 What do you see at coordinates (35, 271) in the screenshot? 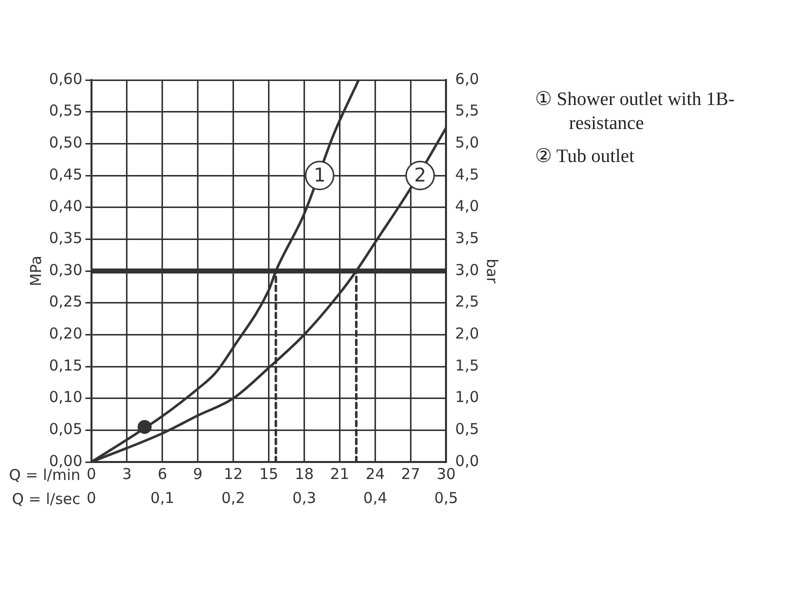
I see `y-axis-title: MPa` at bounding box center [35, 271].